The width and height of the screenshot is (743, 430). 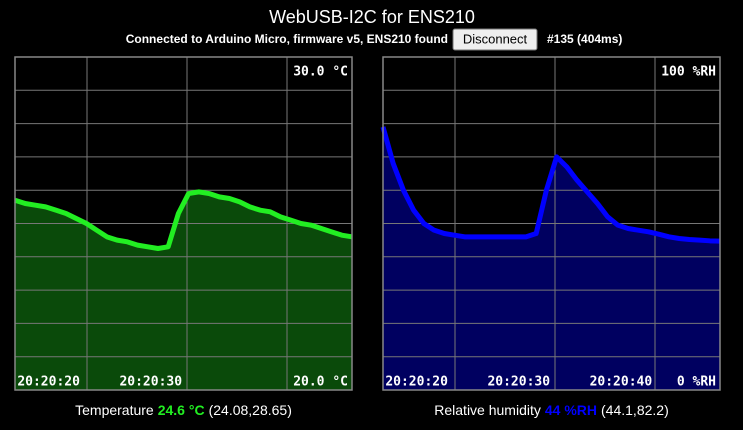 I want to click on readout-label: Relative humidity, so click(x=487, y=410).